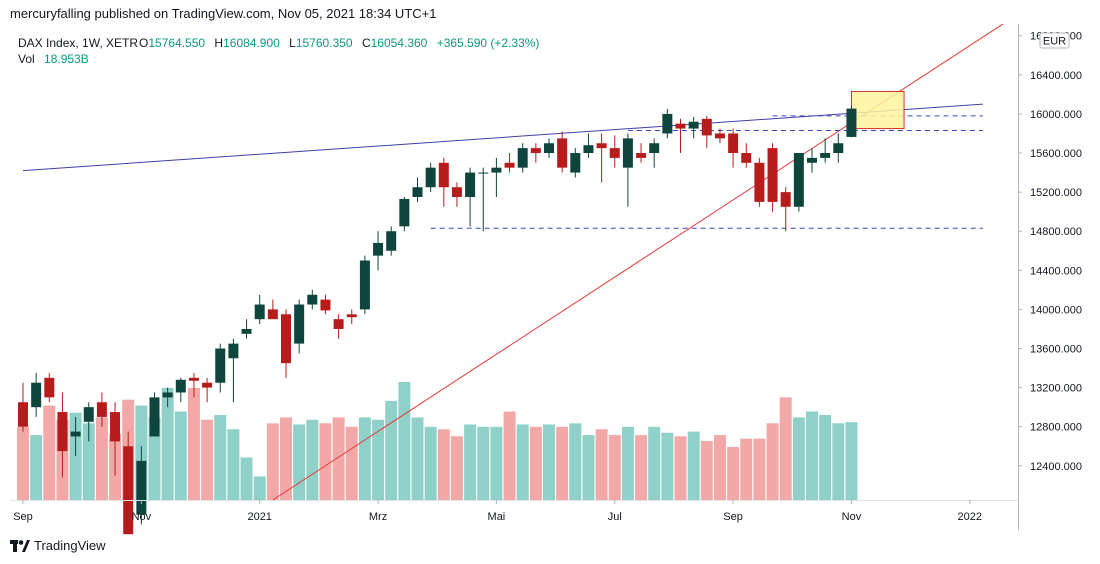  I want to click on highlight-box, so click(877, 110).